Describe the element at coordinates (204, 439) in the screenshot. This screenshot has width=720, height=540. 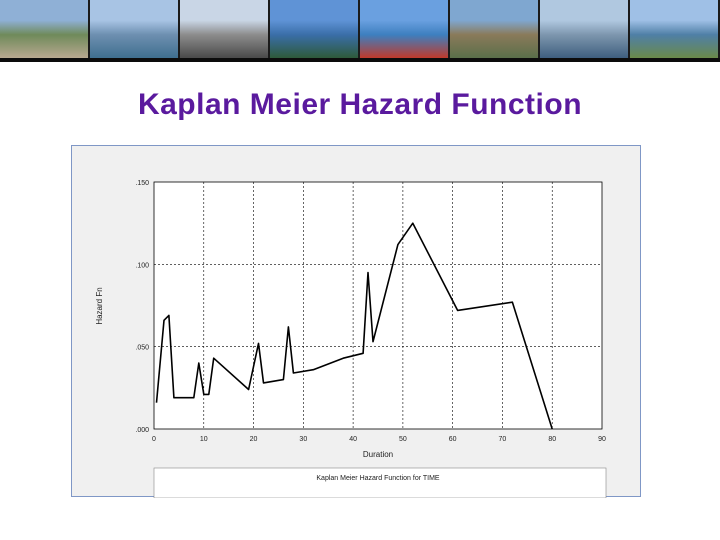
I see `x-tick-label: 10` at that location.